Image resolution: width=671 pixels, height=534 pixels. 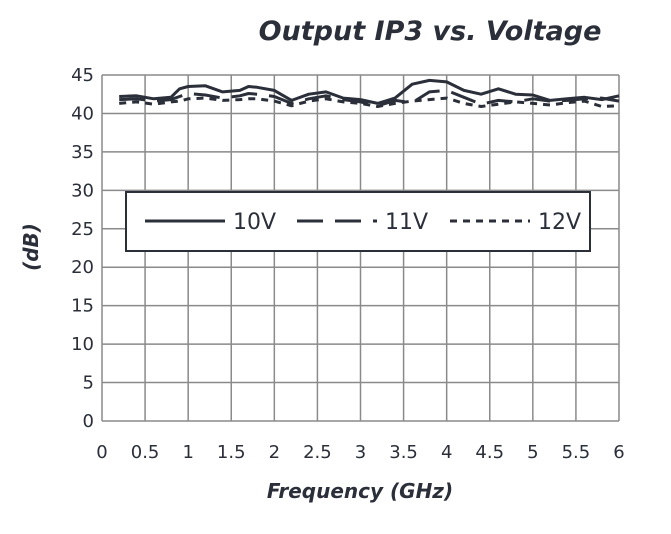 What do you see at coordinates (82, 75) in the screenshot?
I see `y-tick-label: 45` at bounding box center [82, 75].